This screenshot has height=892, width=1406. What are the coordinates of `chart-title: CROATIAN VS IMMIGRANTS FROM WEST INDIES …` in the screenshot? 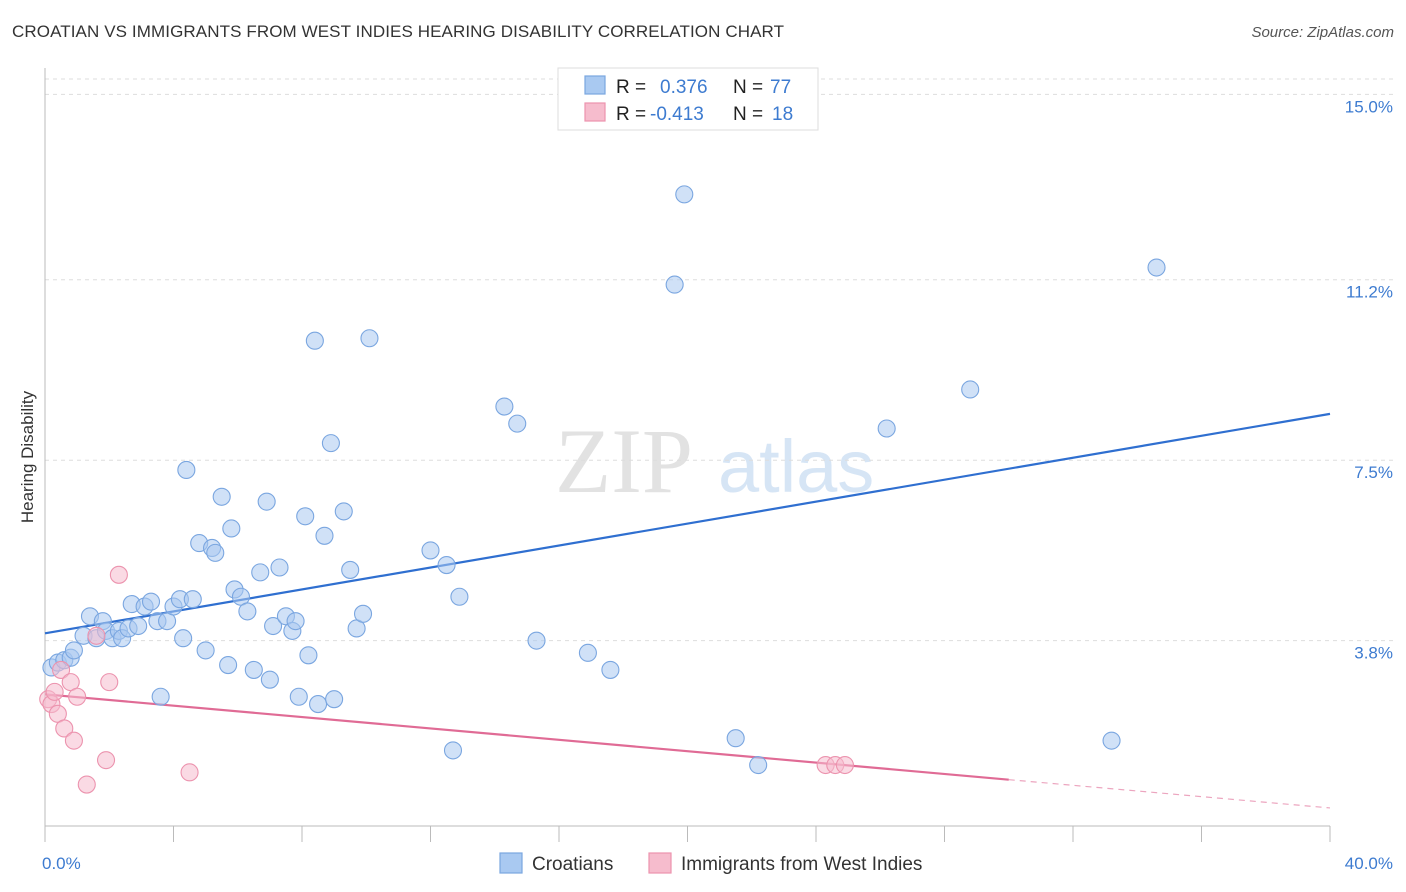 It's located at (398, 31).